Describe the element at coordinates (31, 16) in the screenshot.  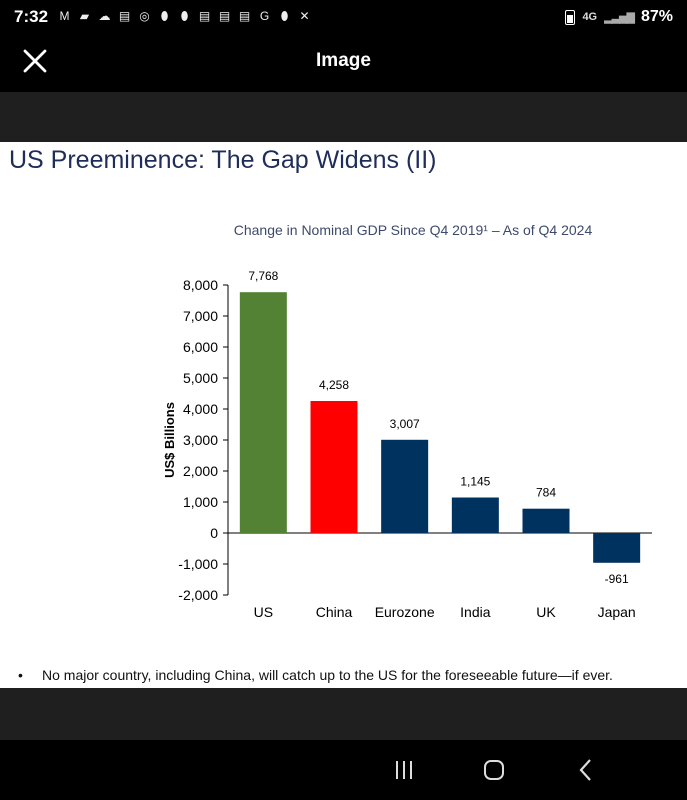
I see `status-time: 7:32` at that location.